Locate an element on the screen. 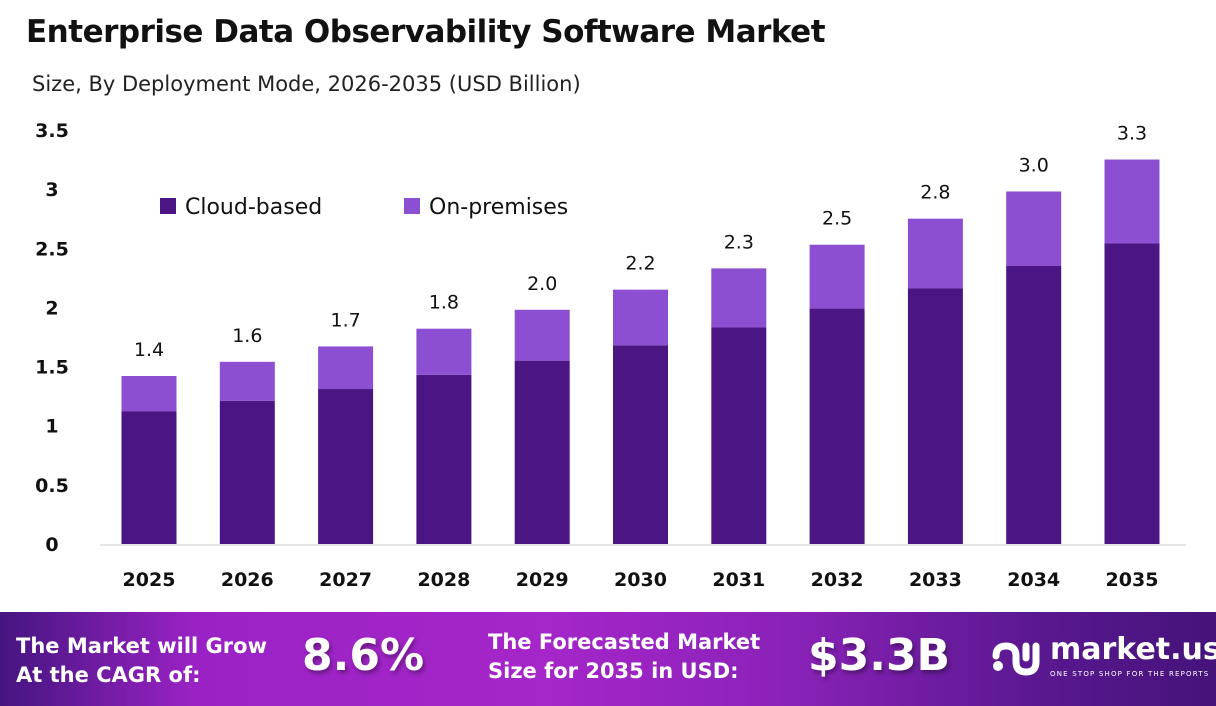 The height and width of the screenshot is (706, 1216). bar-on-premises-2031 is located at coordinates (739, 298).